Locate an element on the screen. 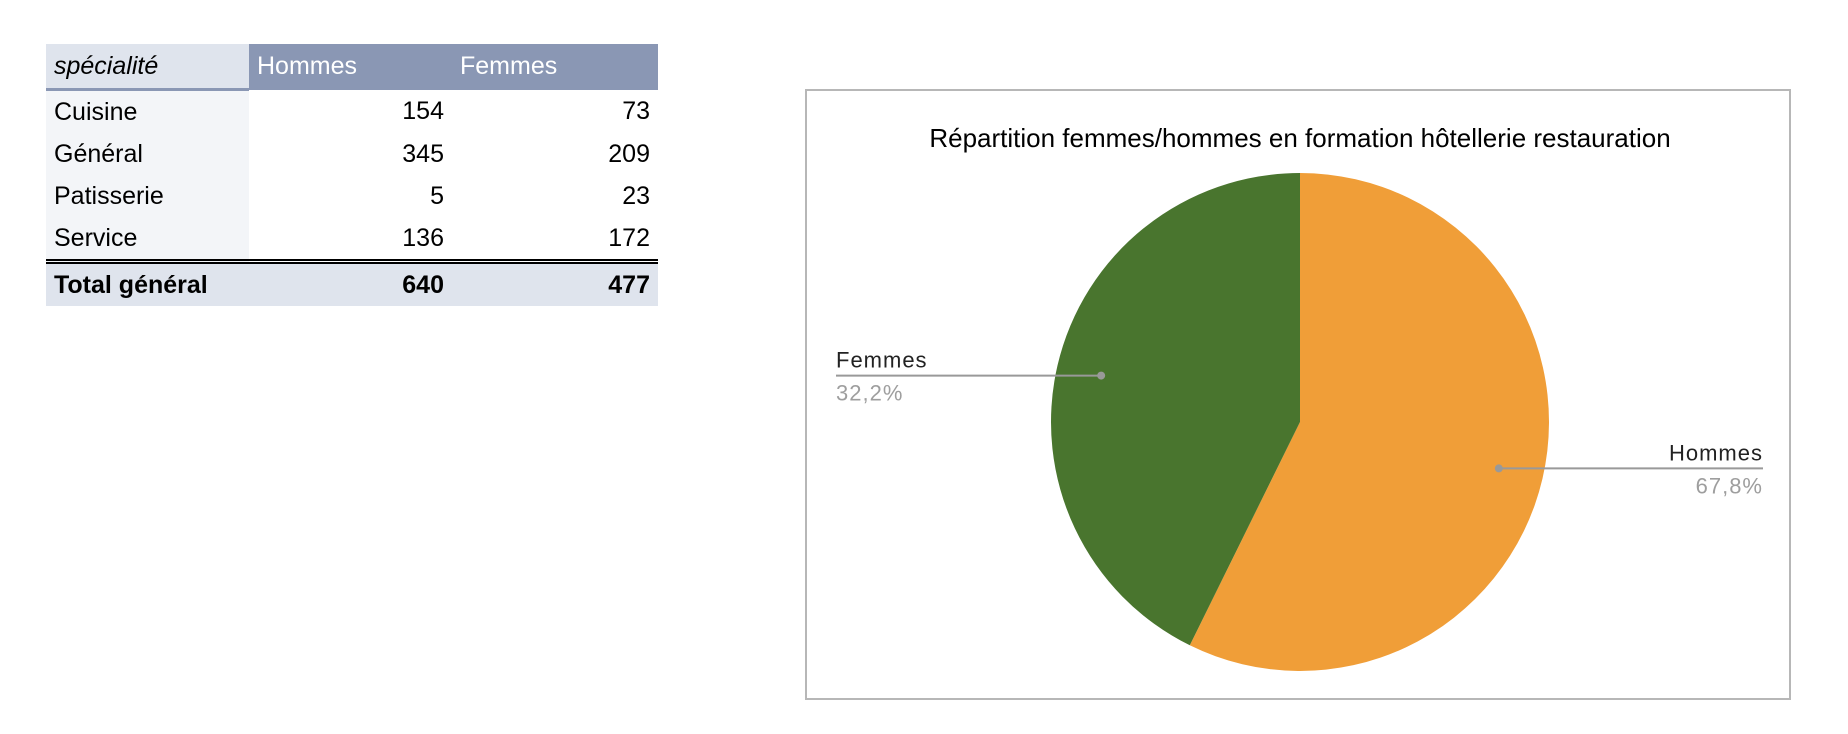 This screenshot has height=734, width=1848. table-row: Général 345 209 is located at coordinates (352, 154).